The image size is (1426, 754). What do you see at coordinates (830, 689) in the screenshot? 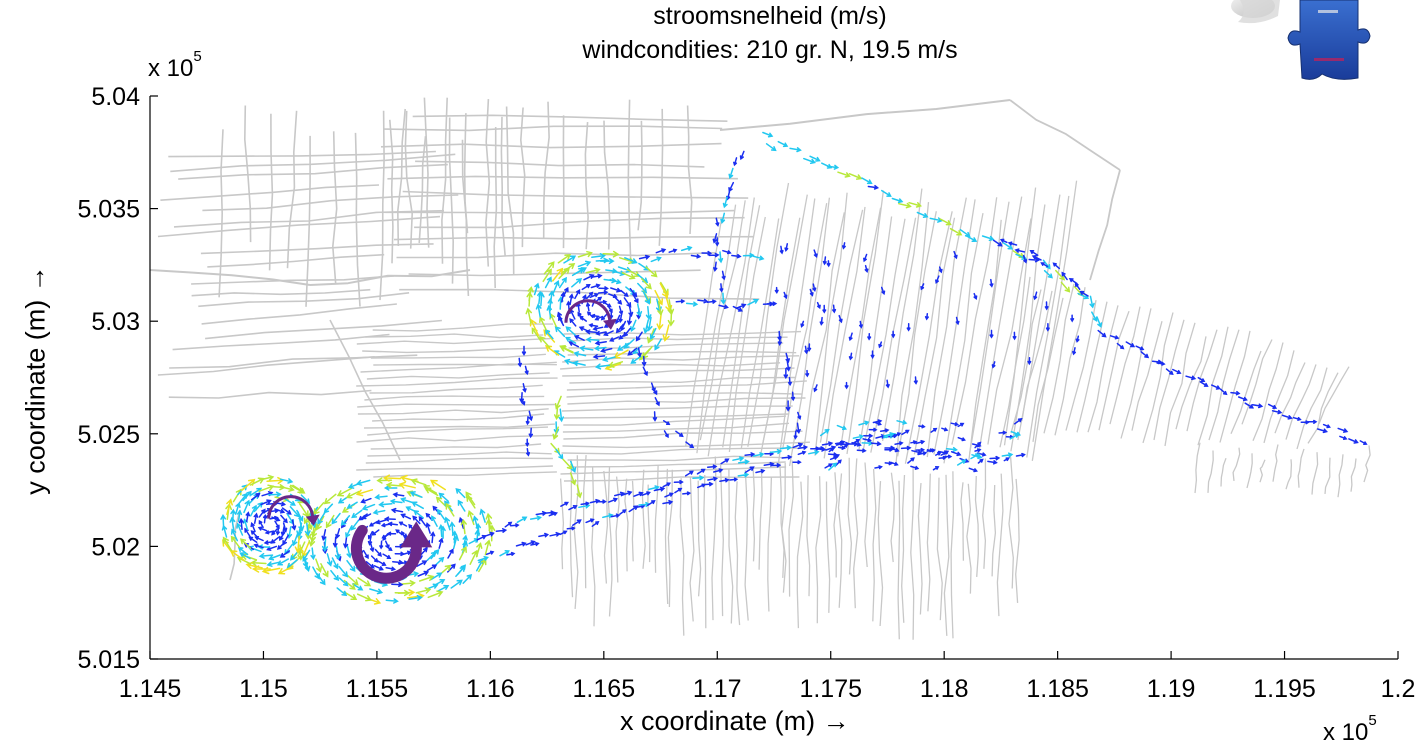
I see `x-tick-label: 1.175` at bounding box center [830, 689].